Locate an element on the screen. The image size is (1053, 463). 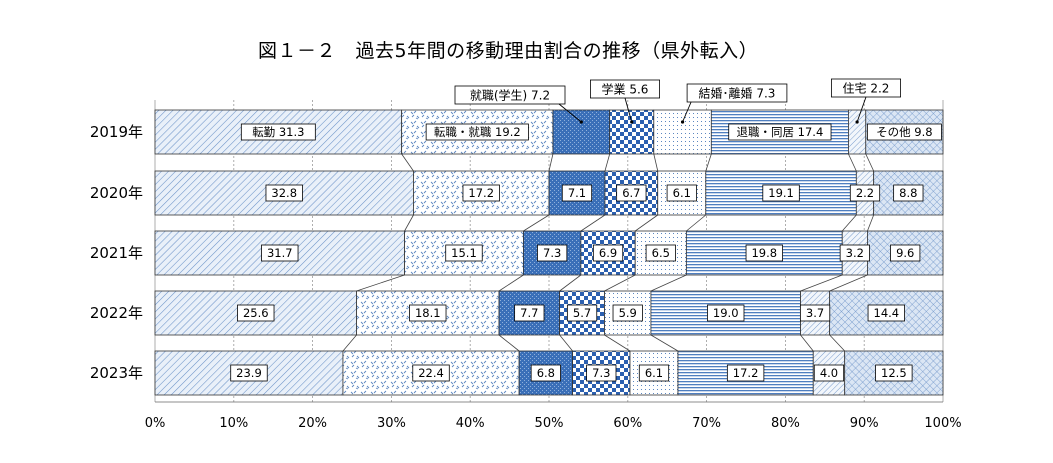
data-label: 退職・同居 17.4 is located at coordinates (780, 132).